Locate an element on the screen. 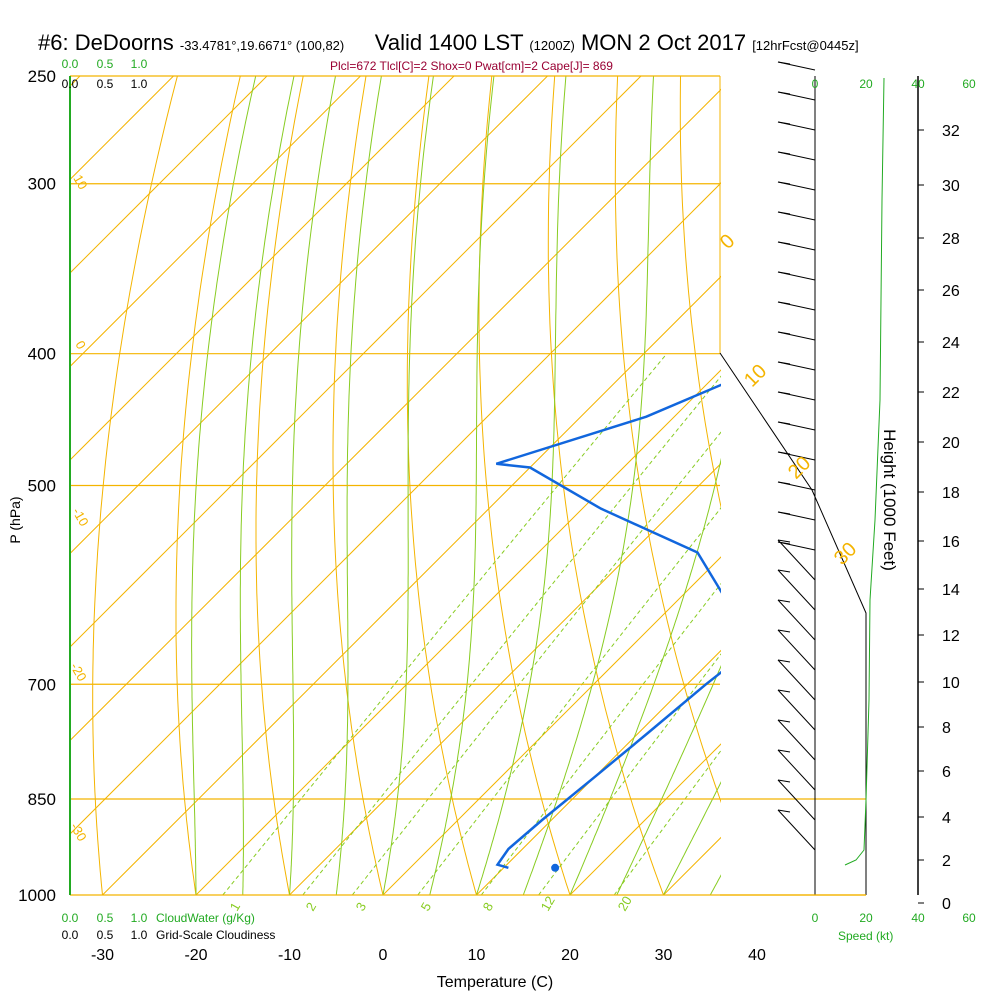 The image size is (1000, 1000). mixing-ratio-label: 20 is located at coordinates (625, 903).